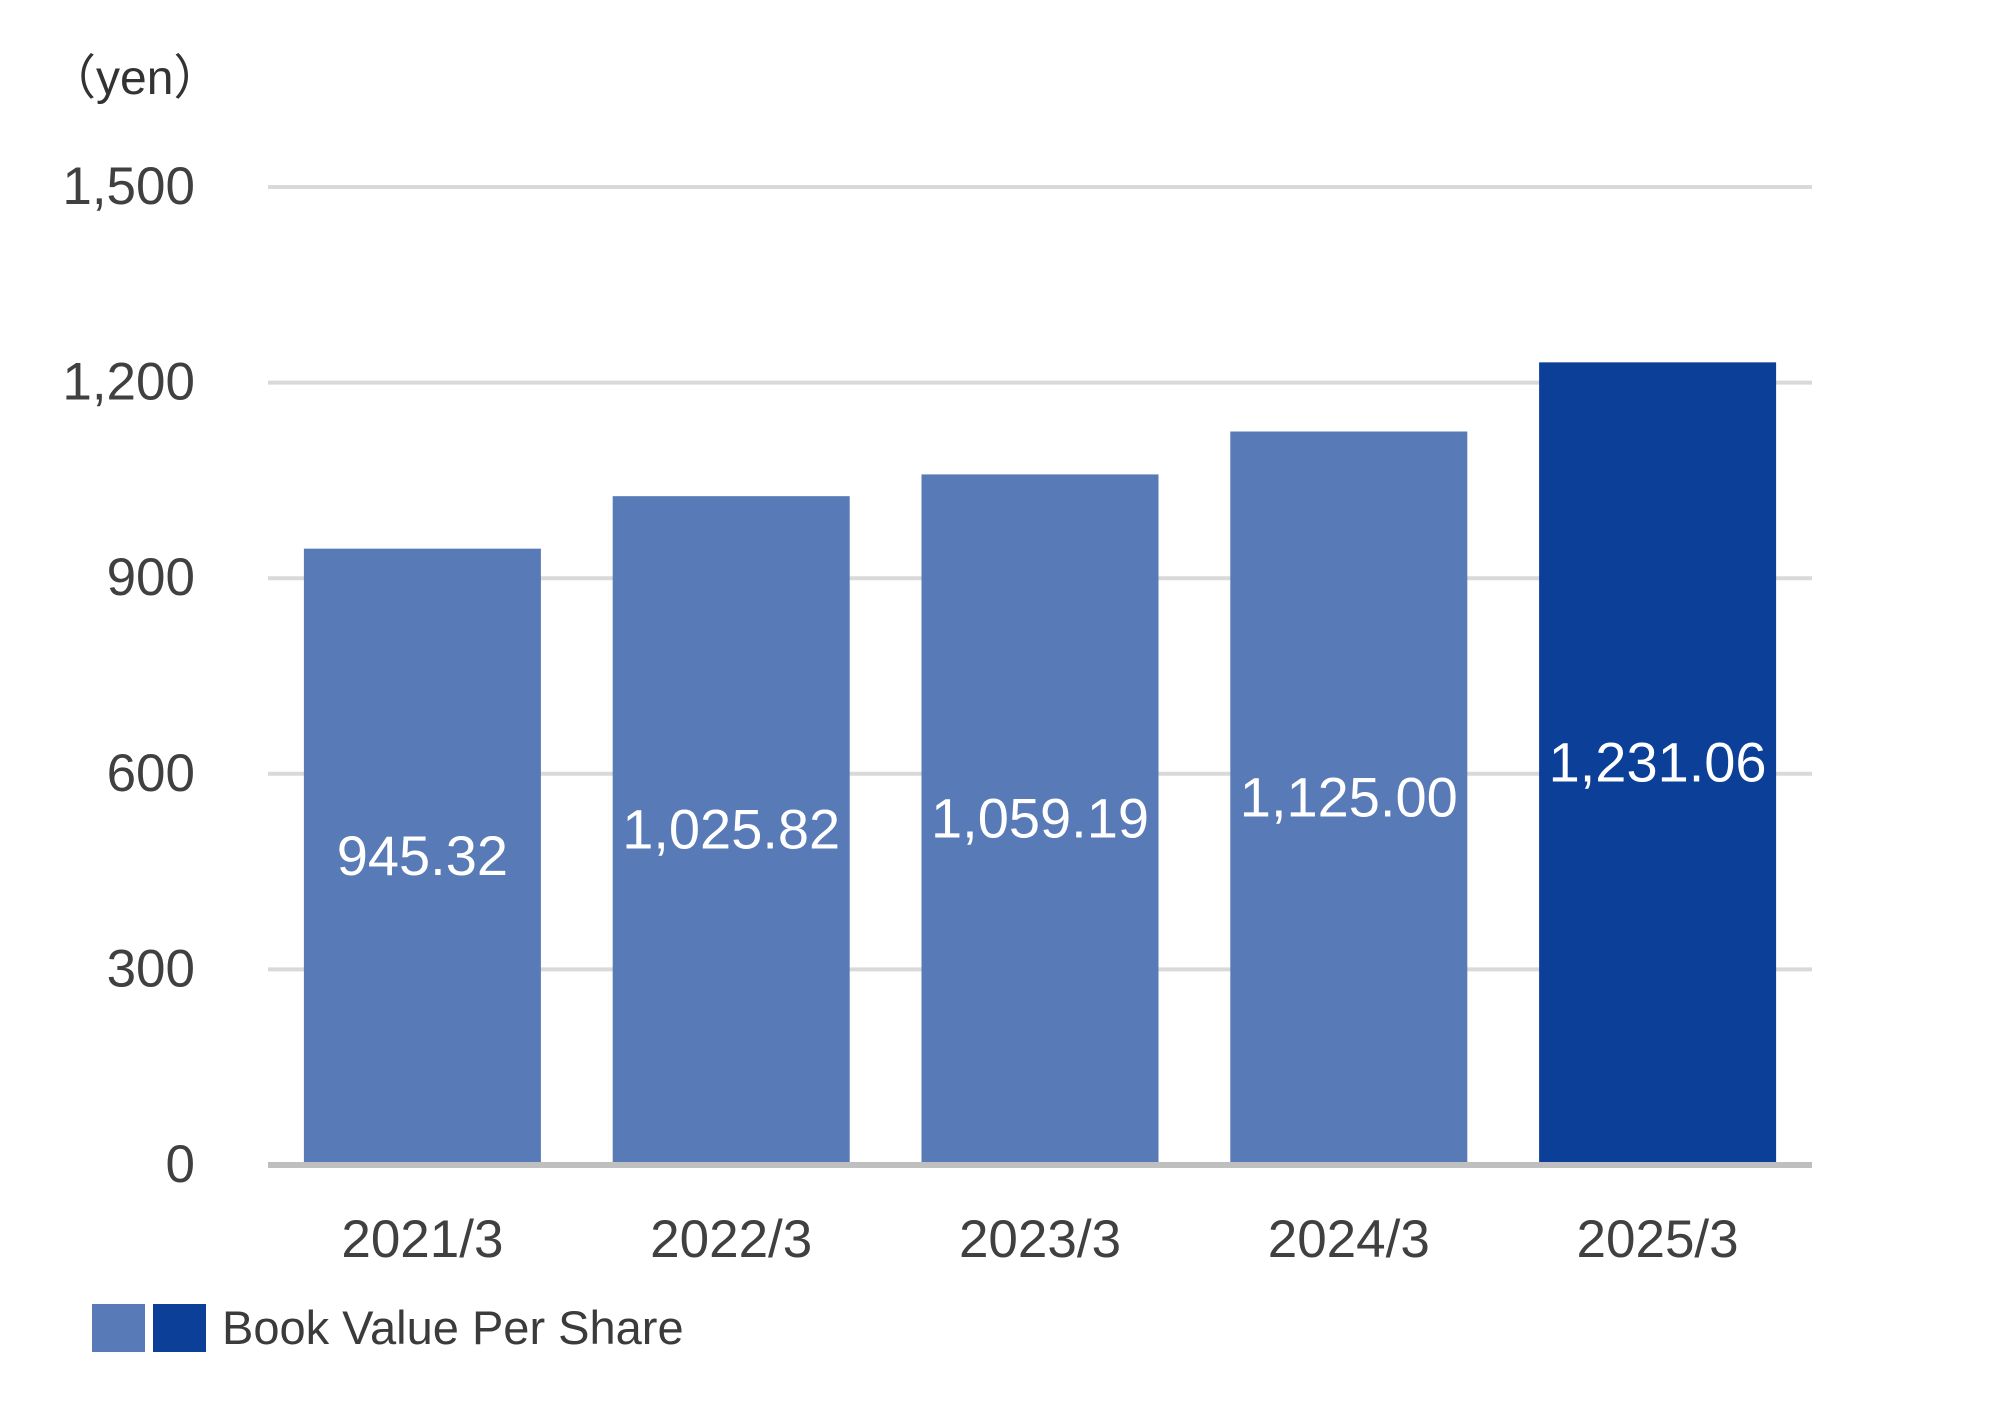 The width and height of the screenshot is (2000, 1405). I want to click on y-tick-label: 1,200, so click(128, 382).